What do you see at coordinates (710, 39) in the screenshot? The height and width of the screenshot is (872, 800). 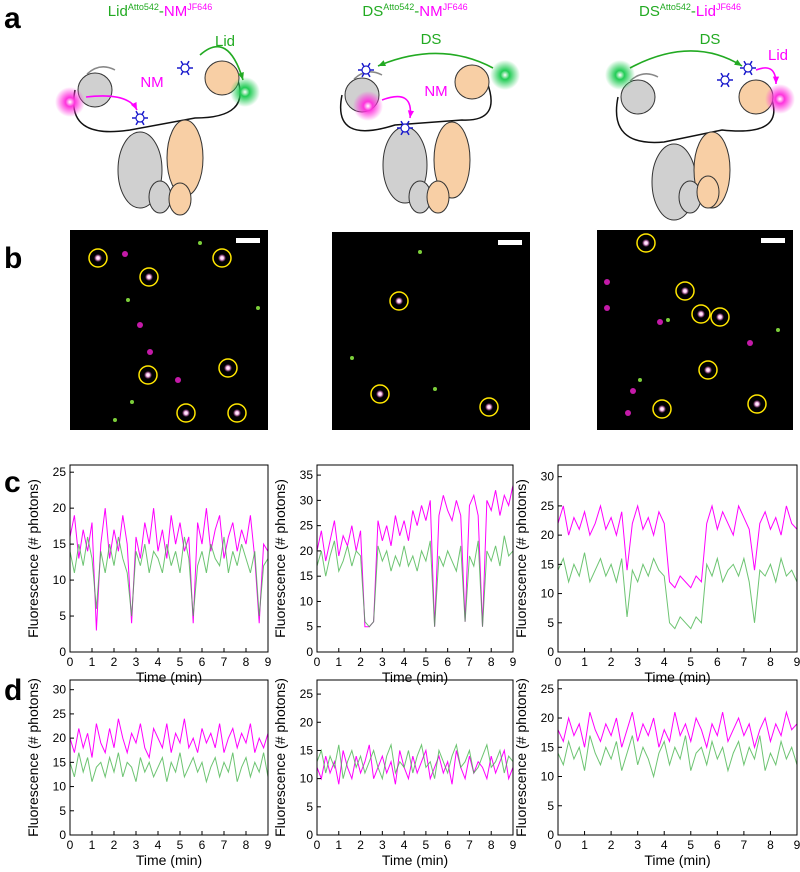 I see `arrow-label: DS` at bounding box center [710, 39].